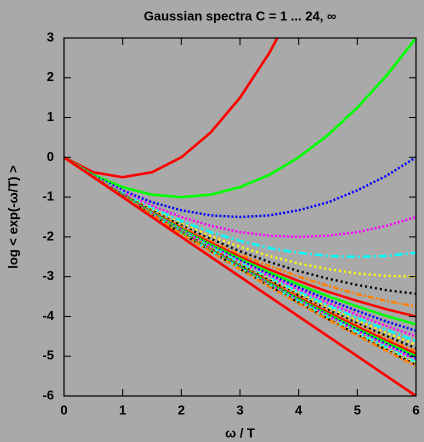  Describe the element at coordinates (48, 315) in the screenshot. I see `y-tick-label: -4` at that location.